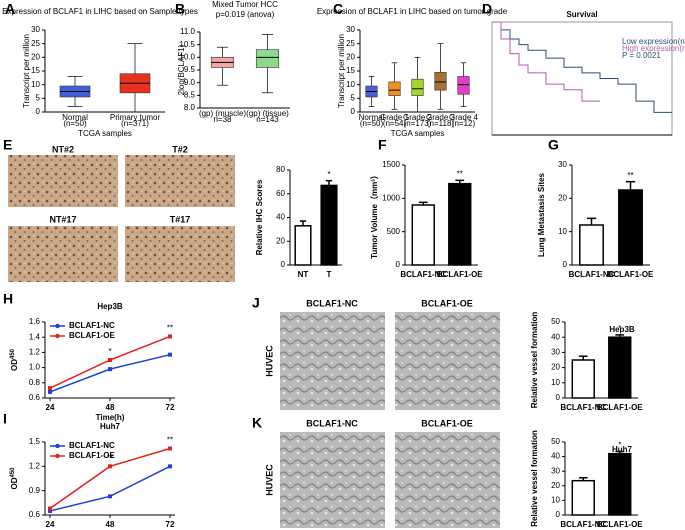  I want to click on y-axis-label: Lung Metastasis Sites, so click(541, 214).